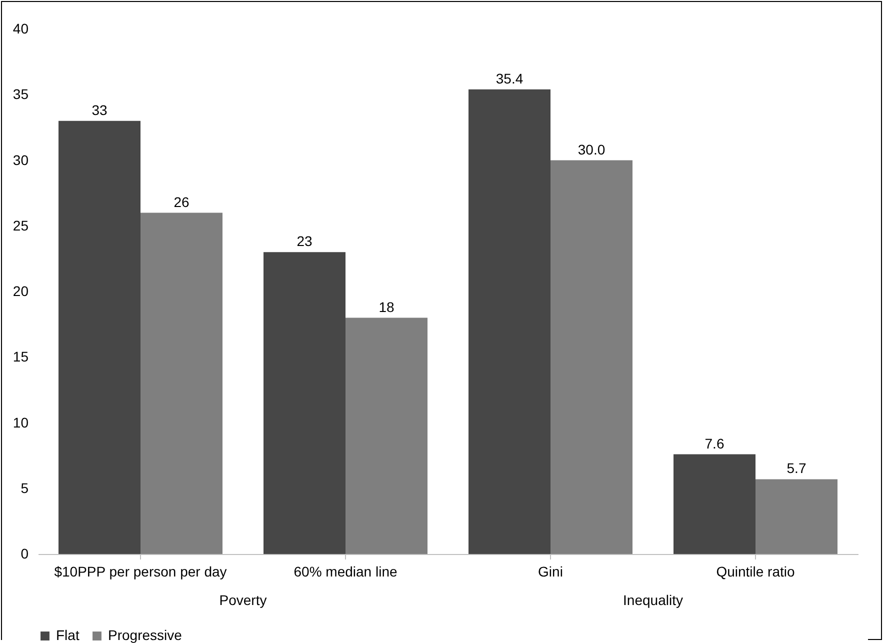  I want to click on y-tick-label: 30, so click(20, 160).